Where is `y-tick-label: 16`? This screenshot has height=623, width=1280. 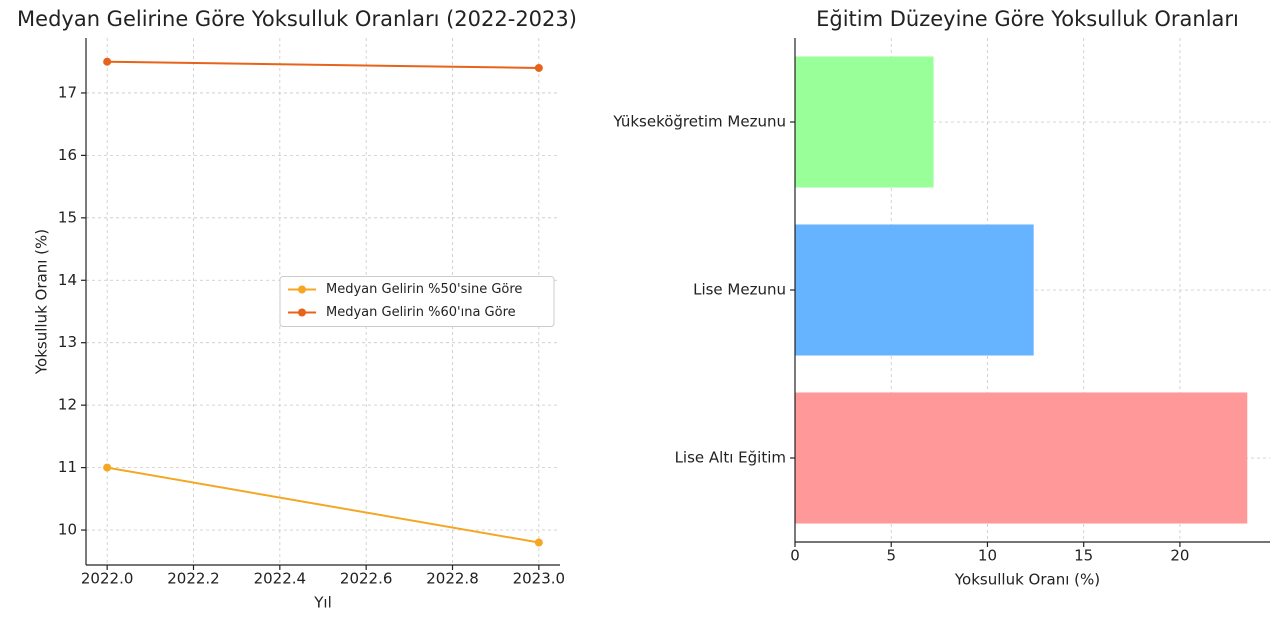
y-tick-label: 16 is located at coordinates (67, 155).